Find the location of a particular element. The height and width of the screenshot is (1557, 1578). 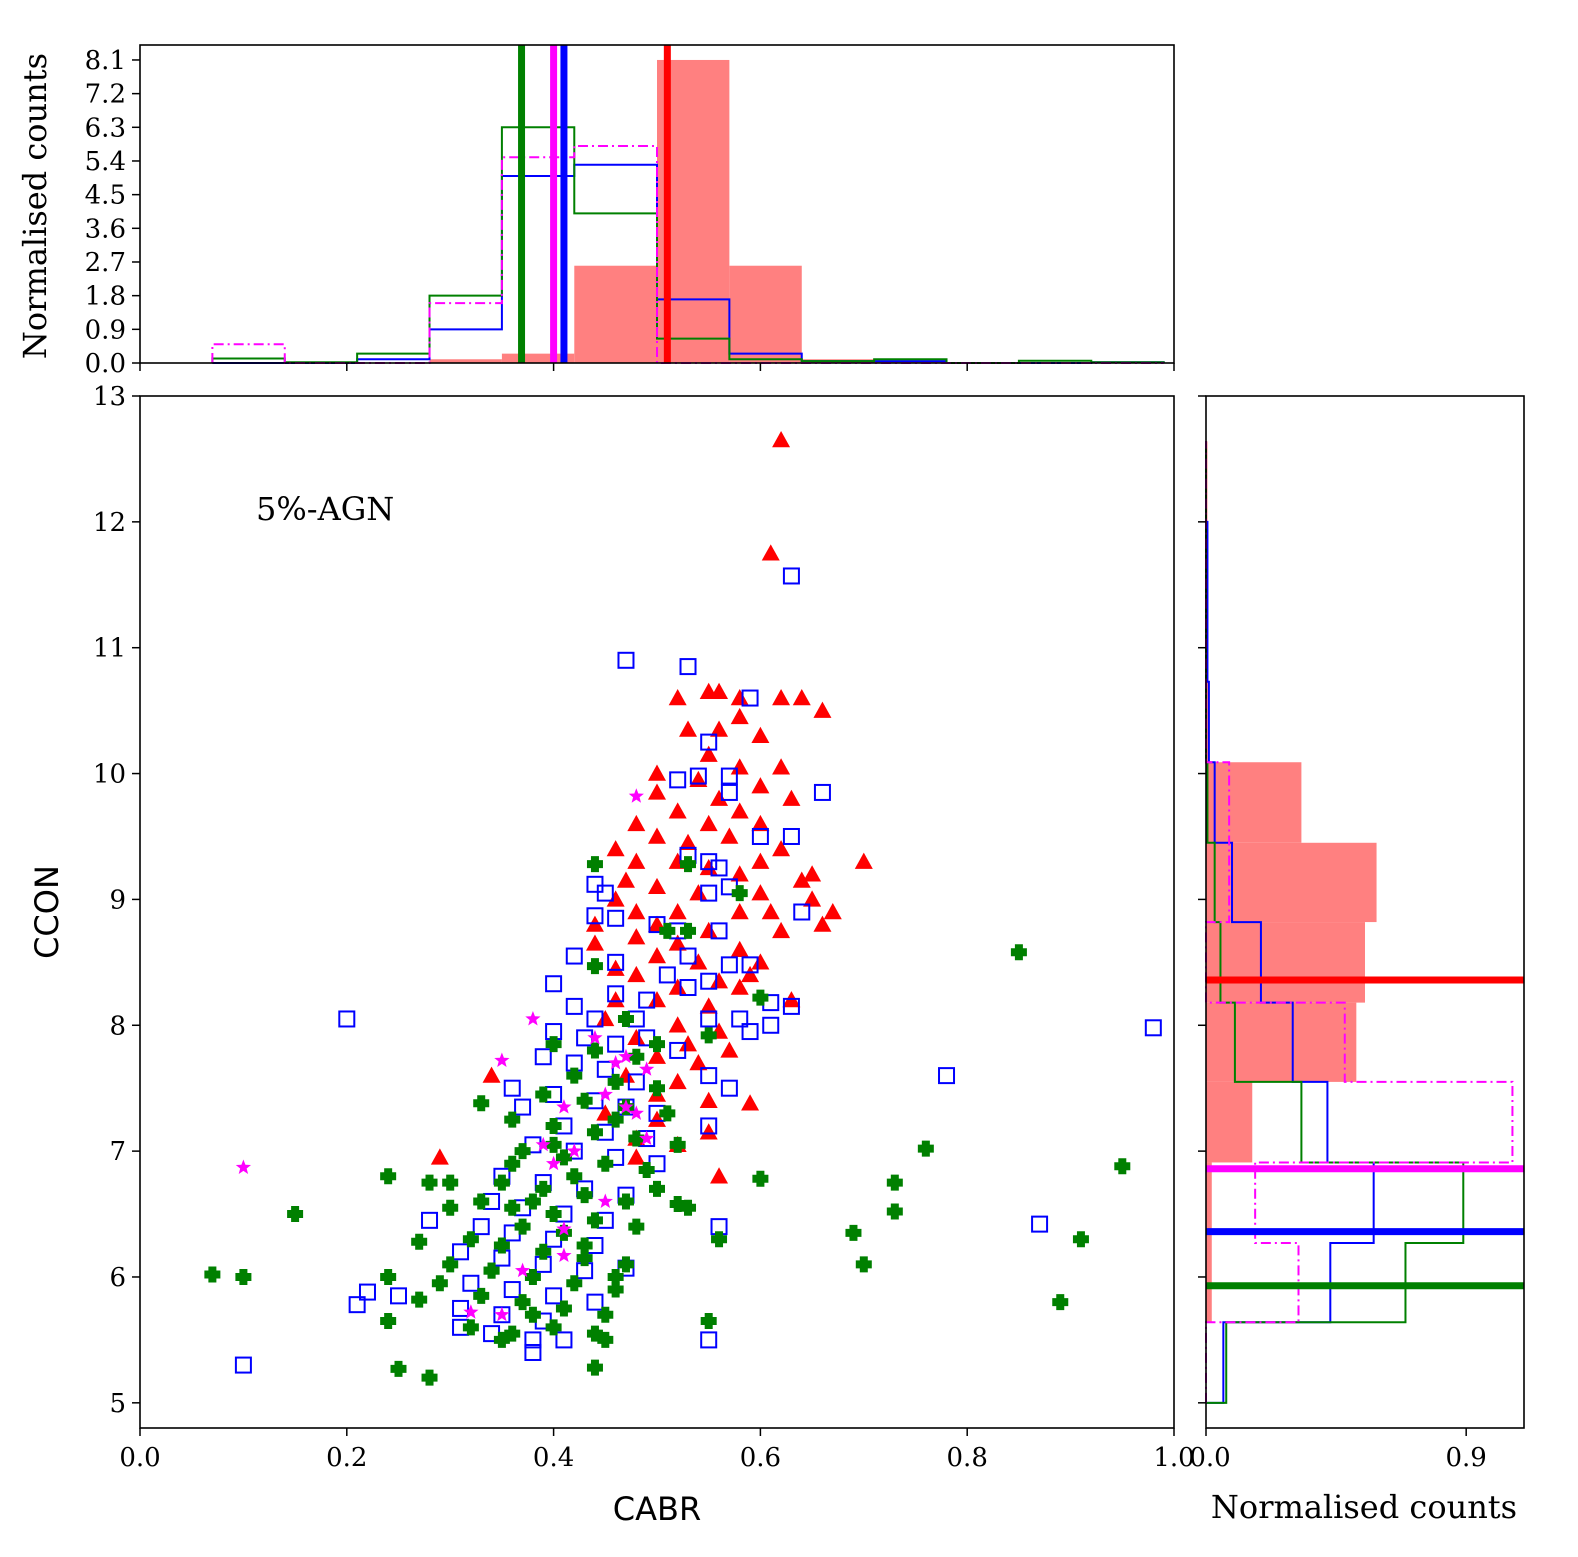

y-tick-label: 10 is located at coordinates (109, 775).